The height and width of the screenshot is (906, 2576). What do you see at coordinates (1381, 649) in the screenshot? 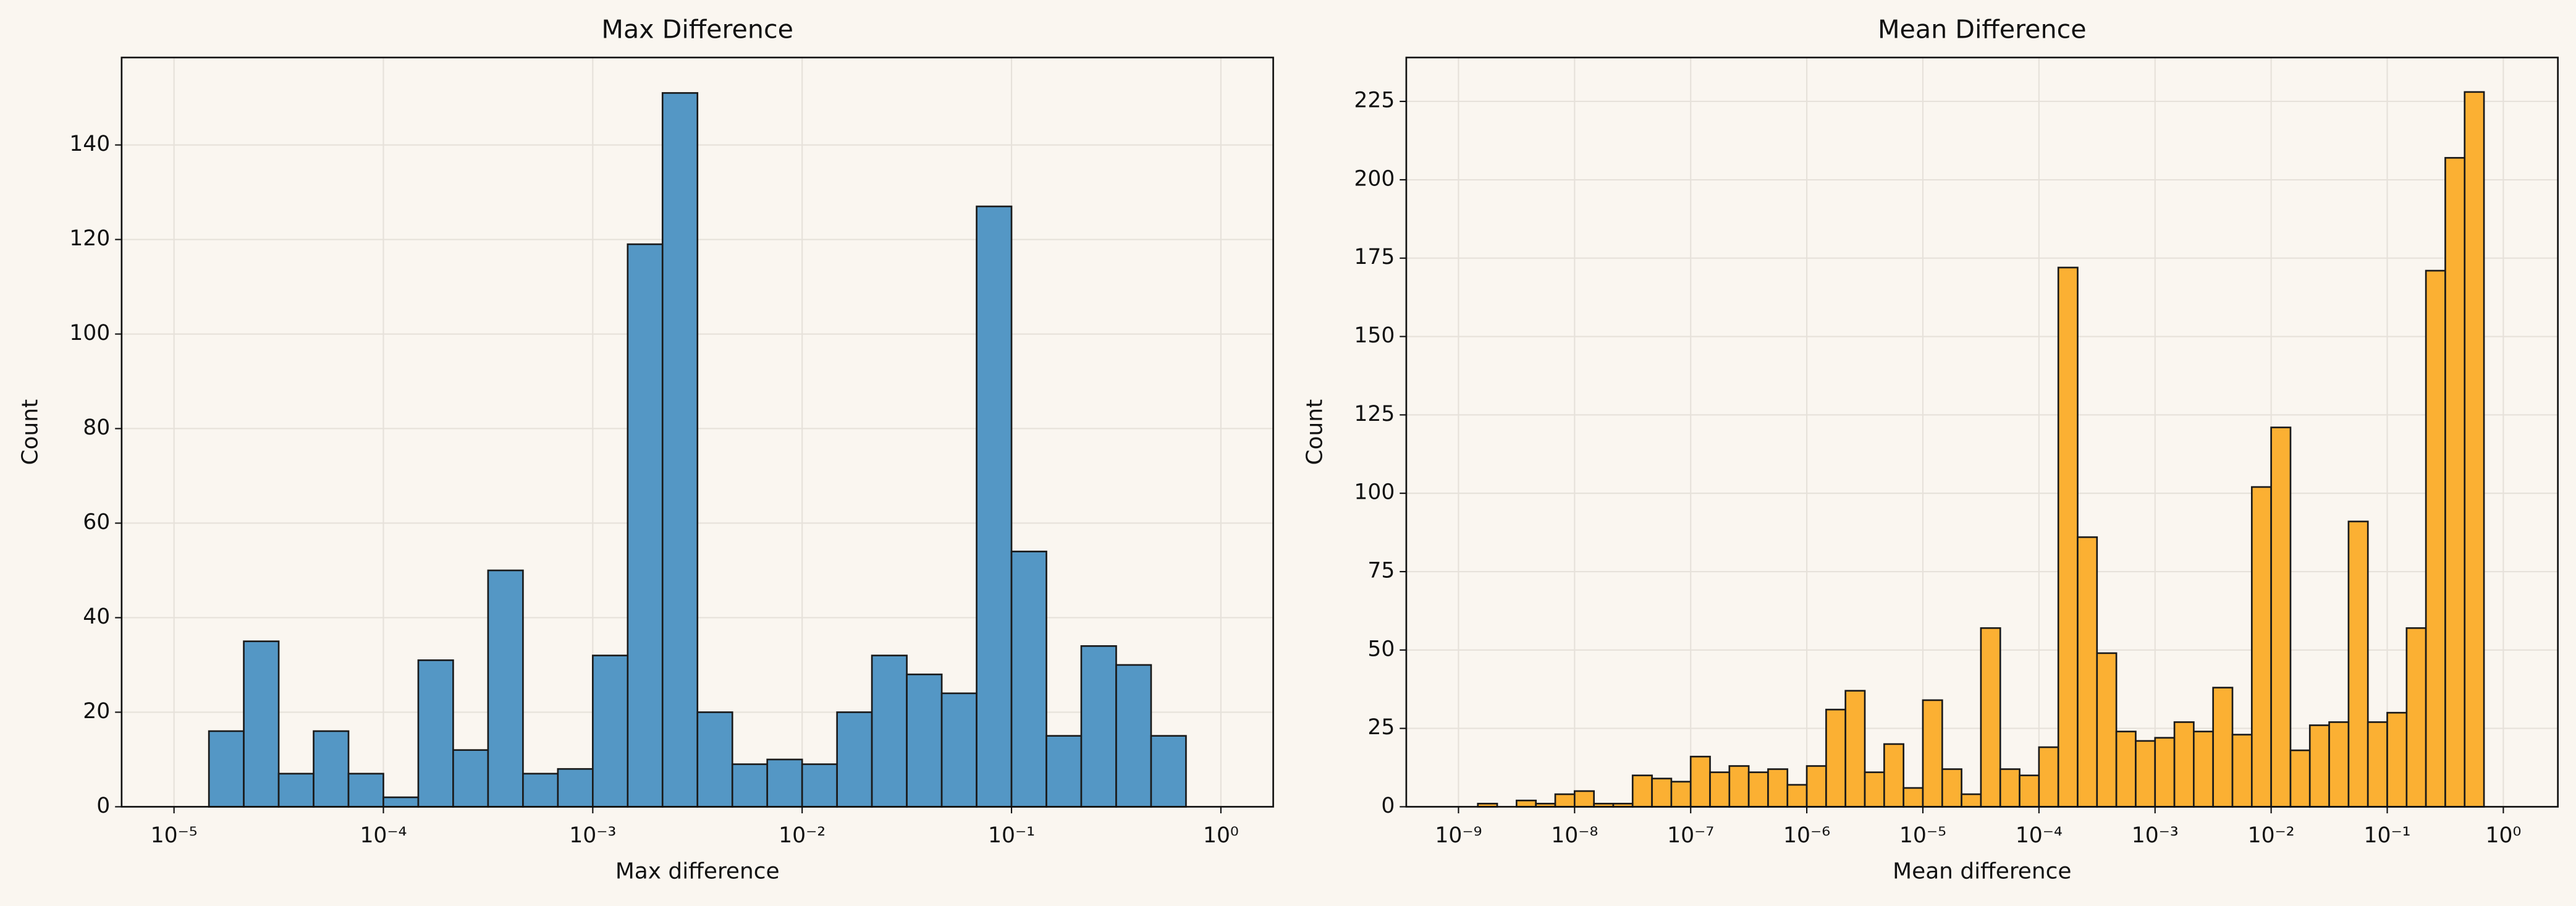
I see `y-tick-label: 50` at bounding box center [1381, 649].